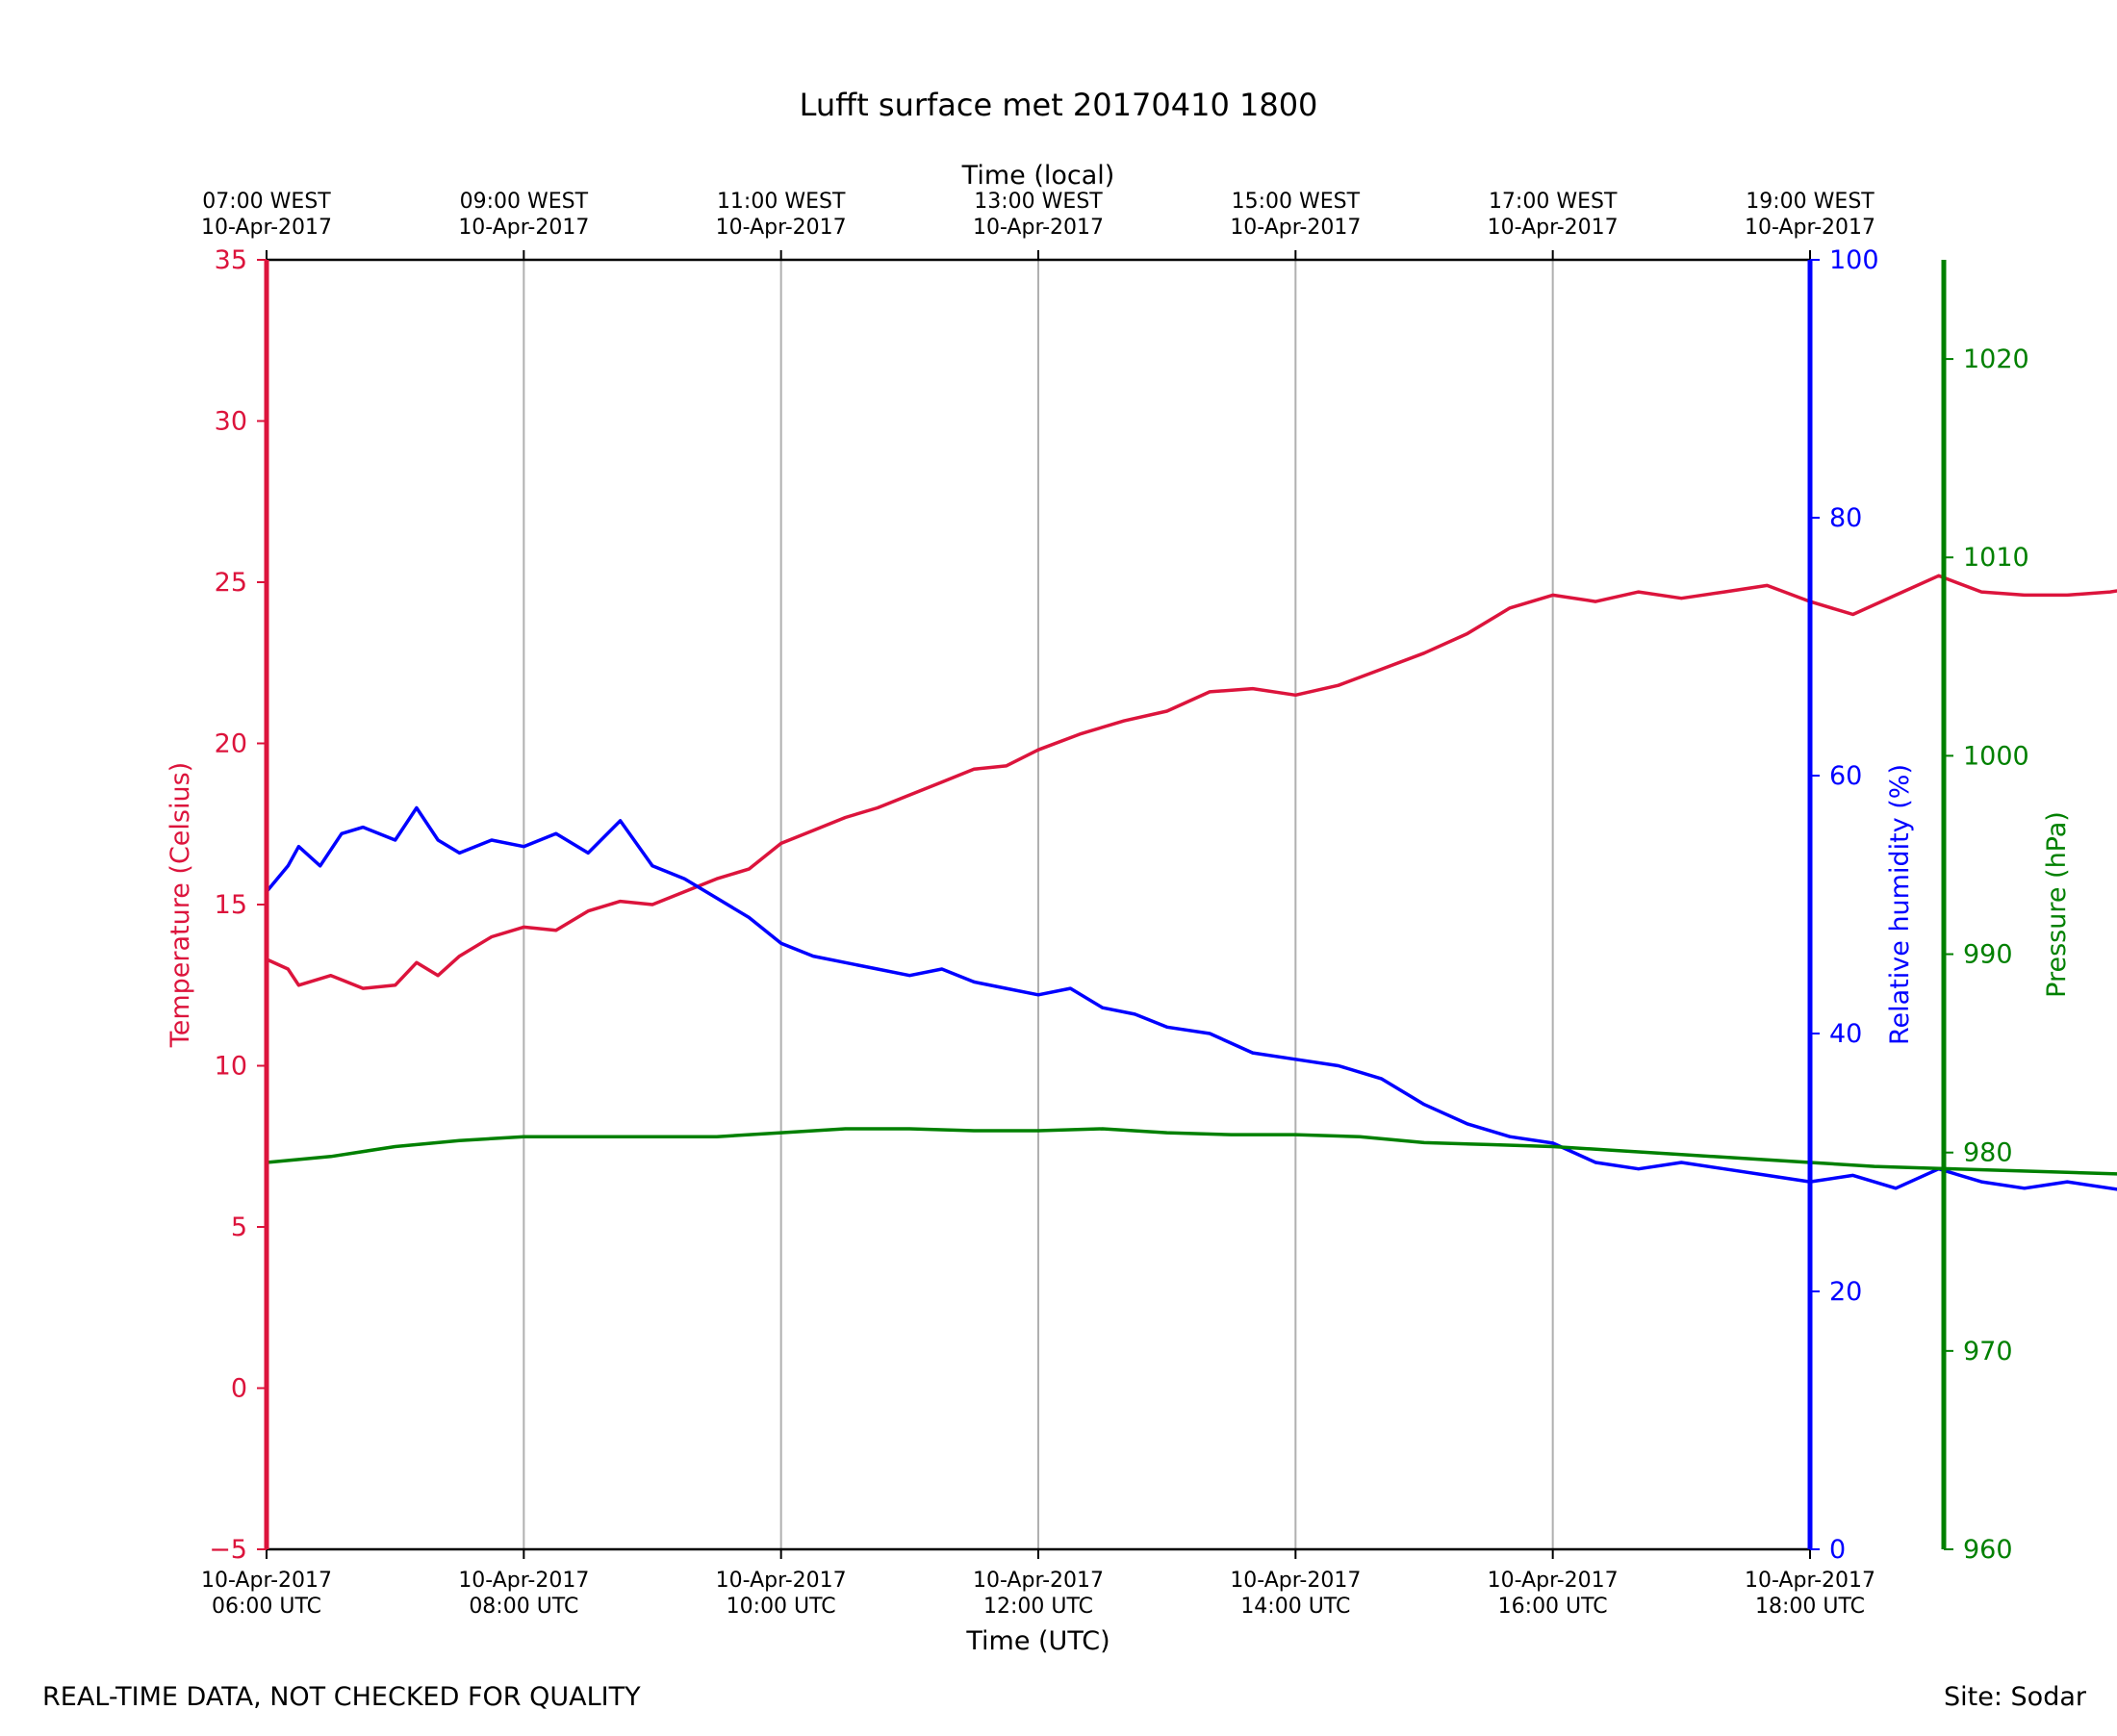  What do you see at coordinates (231, 422) in the screenshot?
I see `temp-tick-label: 30` at bounding box center [231, 422].